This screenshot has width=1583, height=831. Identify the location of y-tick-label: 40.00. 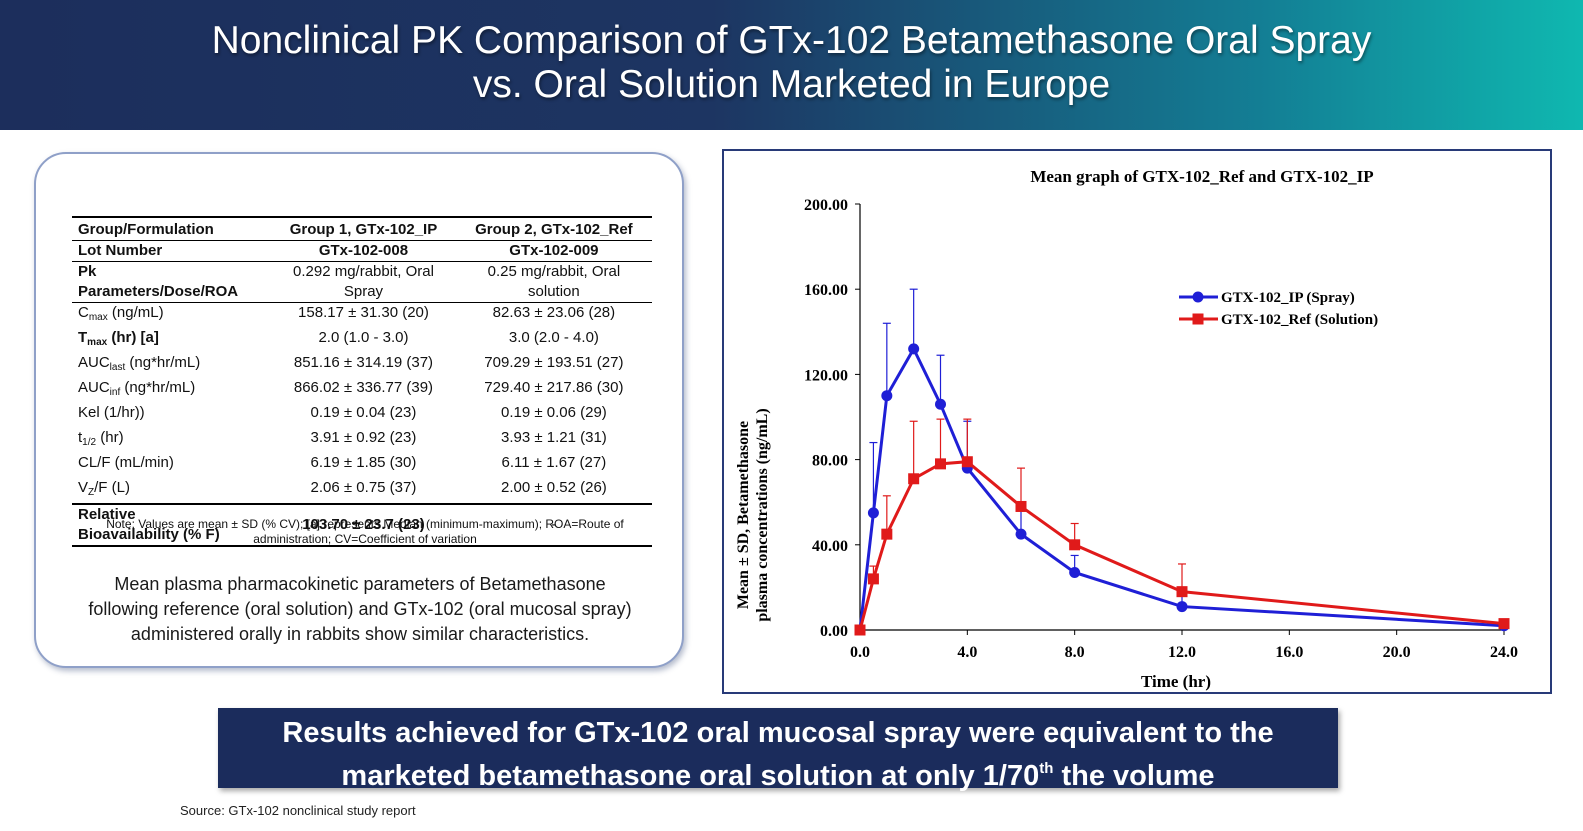
(830, 546).